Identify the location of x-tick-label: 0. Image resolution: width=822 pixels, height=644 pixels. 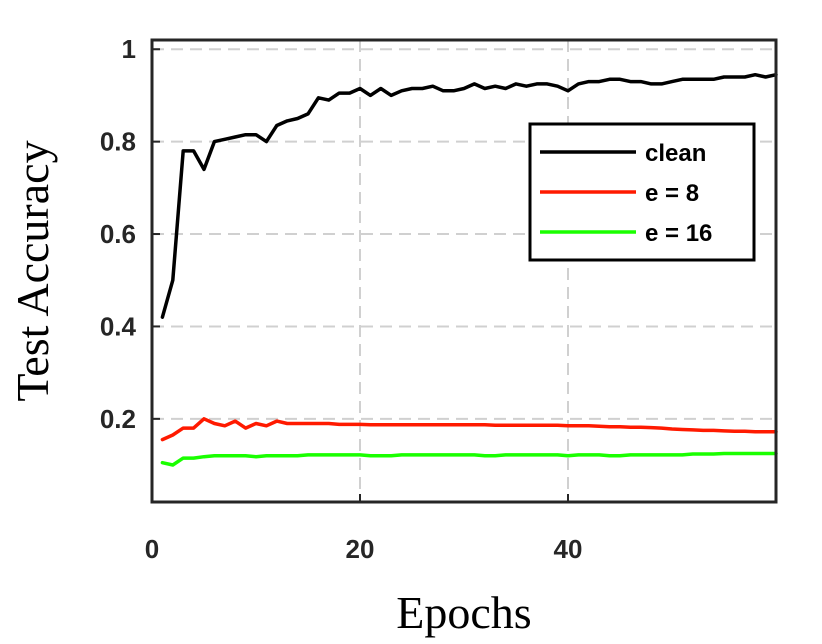
(152, 549).